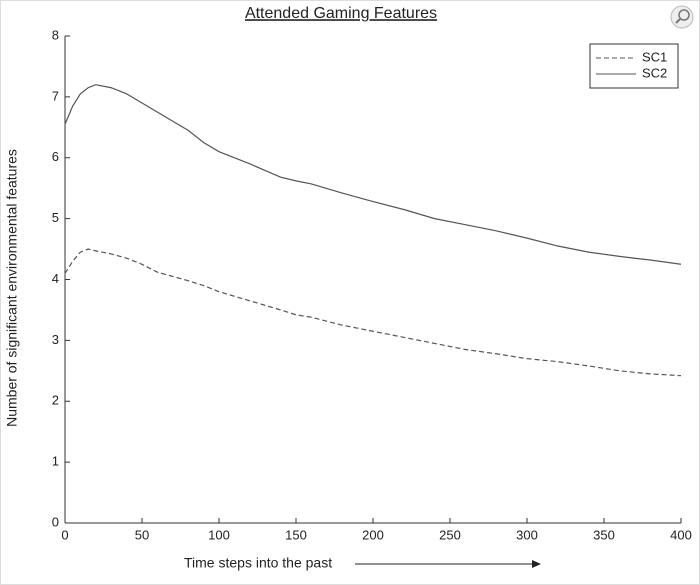  What do you see at coordinates (142, 534) in the screenshot?
I see `x-tick-label: 50` at bounding box center [142, 534].